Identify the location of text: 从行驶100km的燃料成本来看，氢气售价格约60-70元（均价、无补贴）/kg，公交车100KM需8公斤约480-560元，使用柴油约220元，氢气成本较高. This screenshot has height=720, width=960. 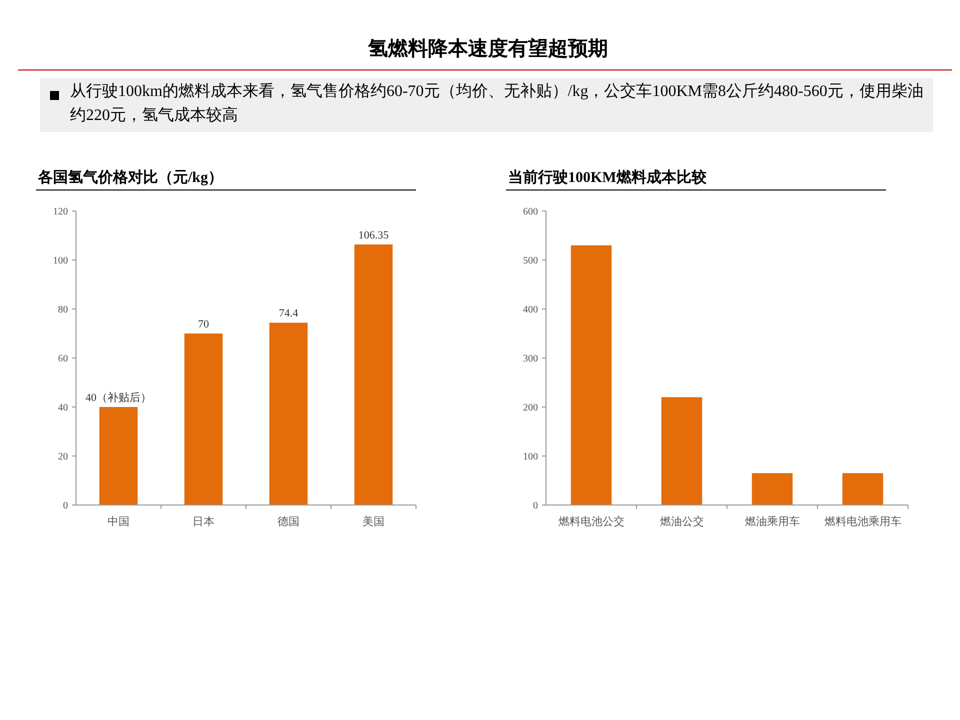
(497, 104).